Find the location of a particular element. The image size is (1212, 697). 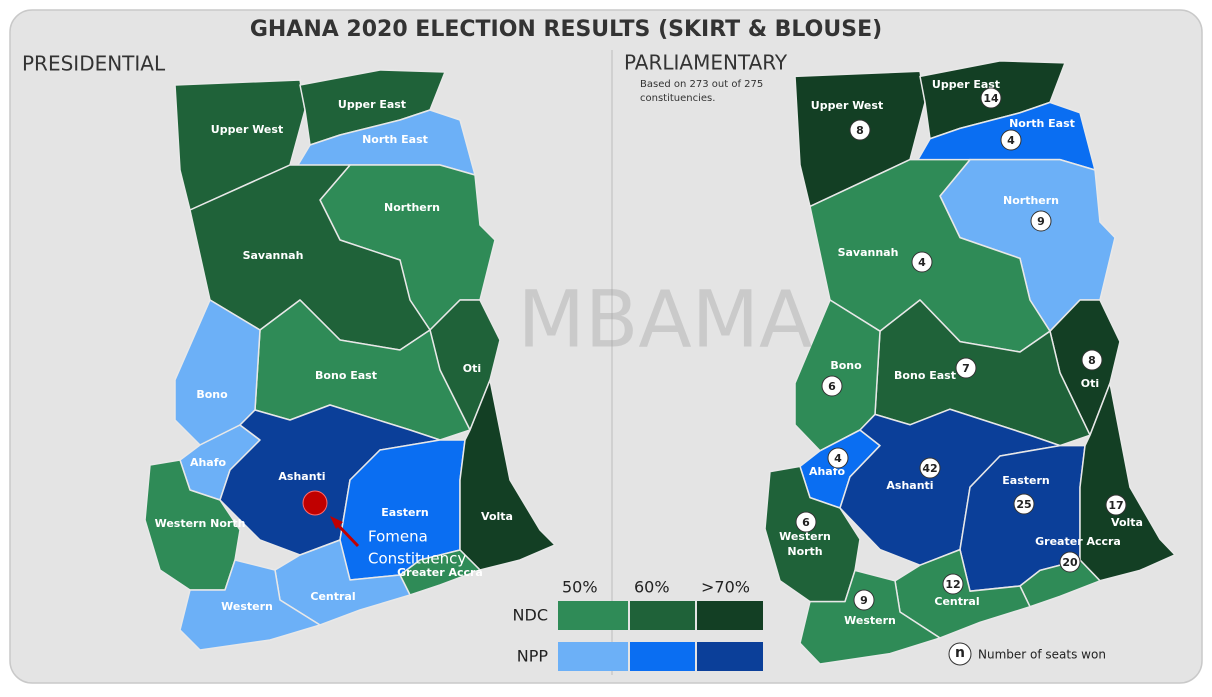

note-line: Based on 273 out of 275 is located at coordinates (701, 84).